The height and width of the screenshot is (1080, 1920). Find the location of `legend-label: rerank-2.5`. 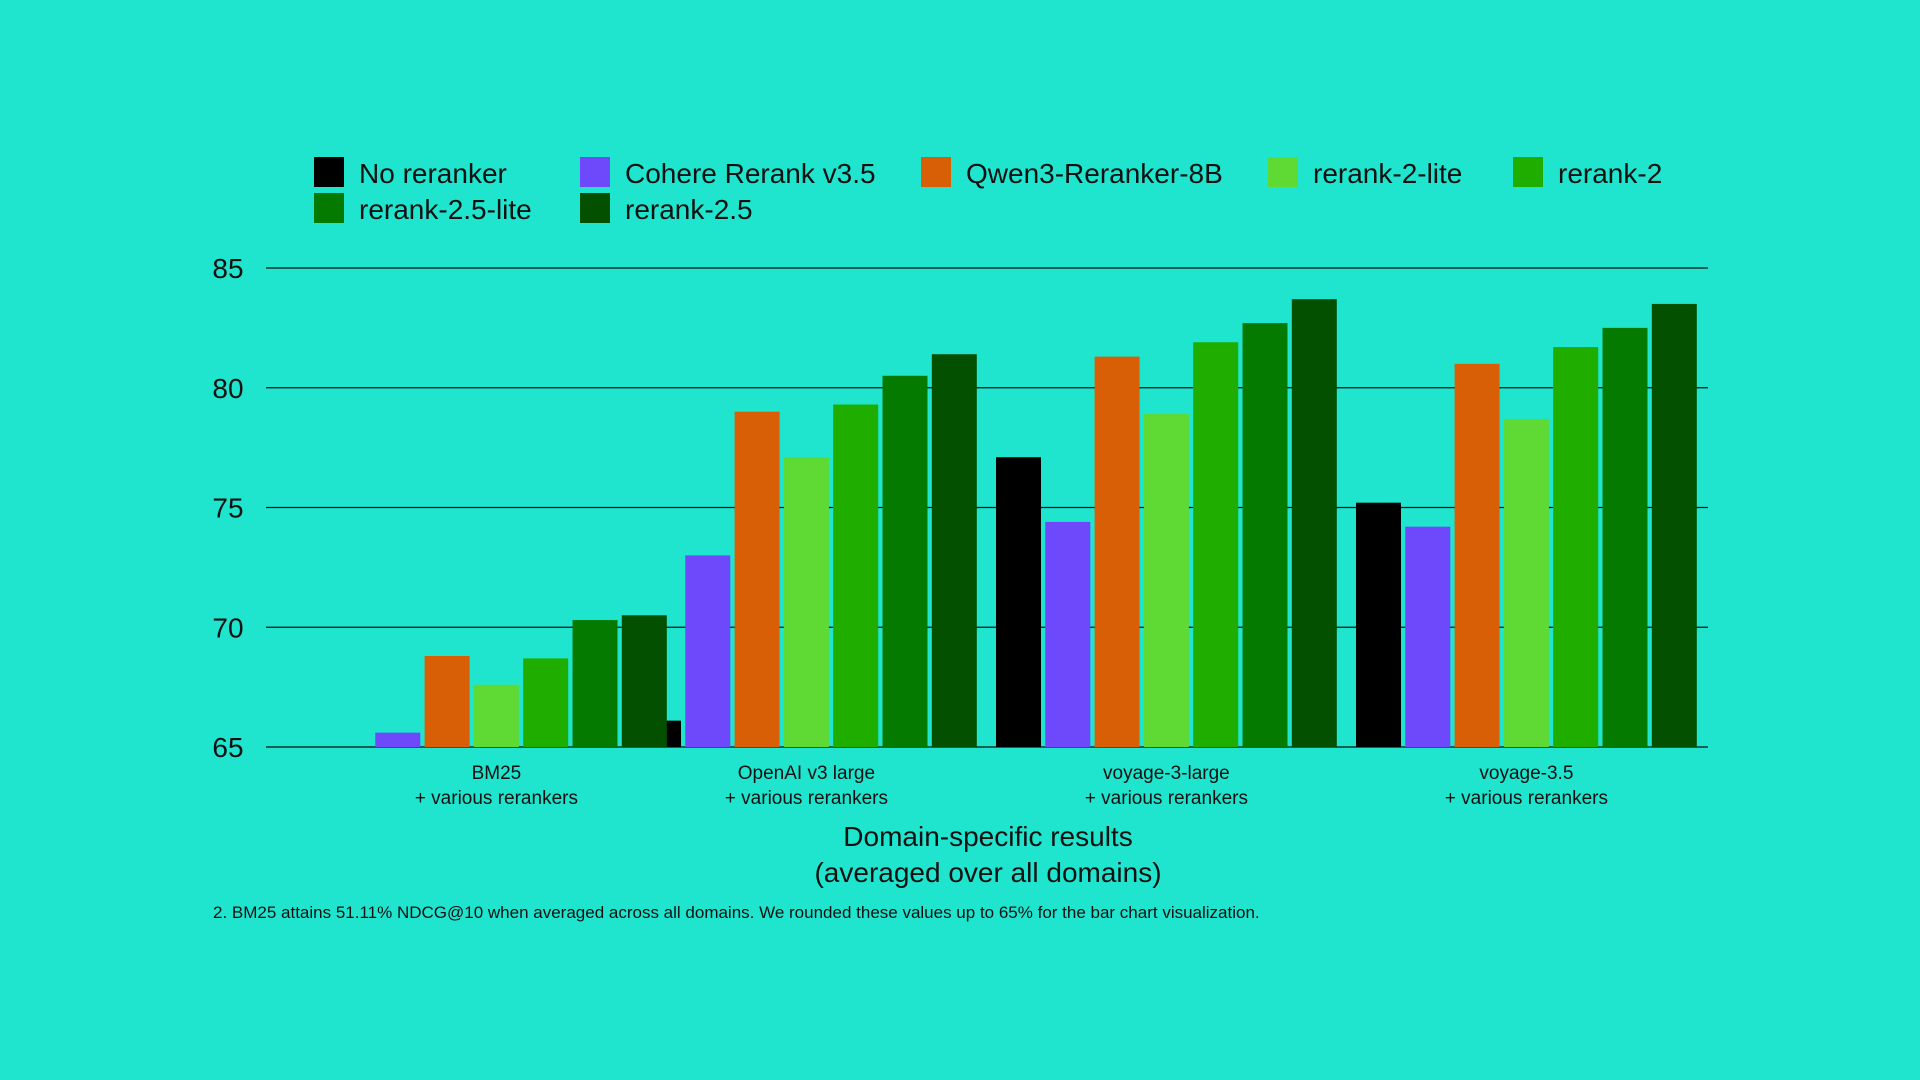

legend-label: rerank-2.5 is located at coordinates (689, 209).